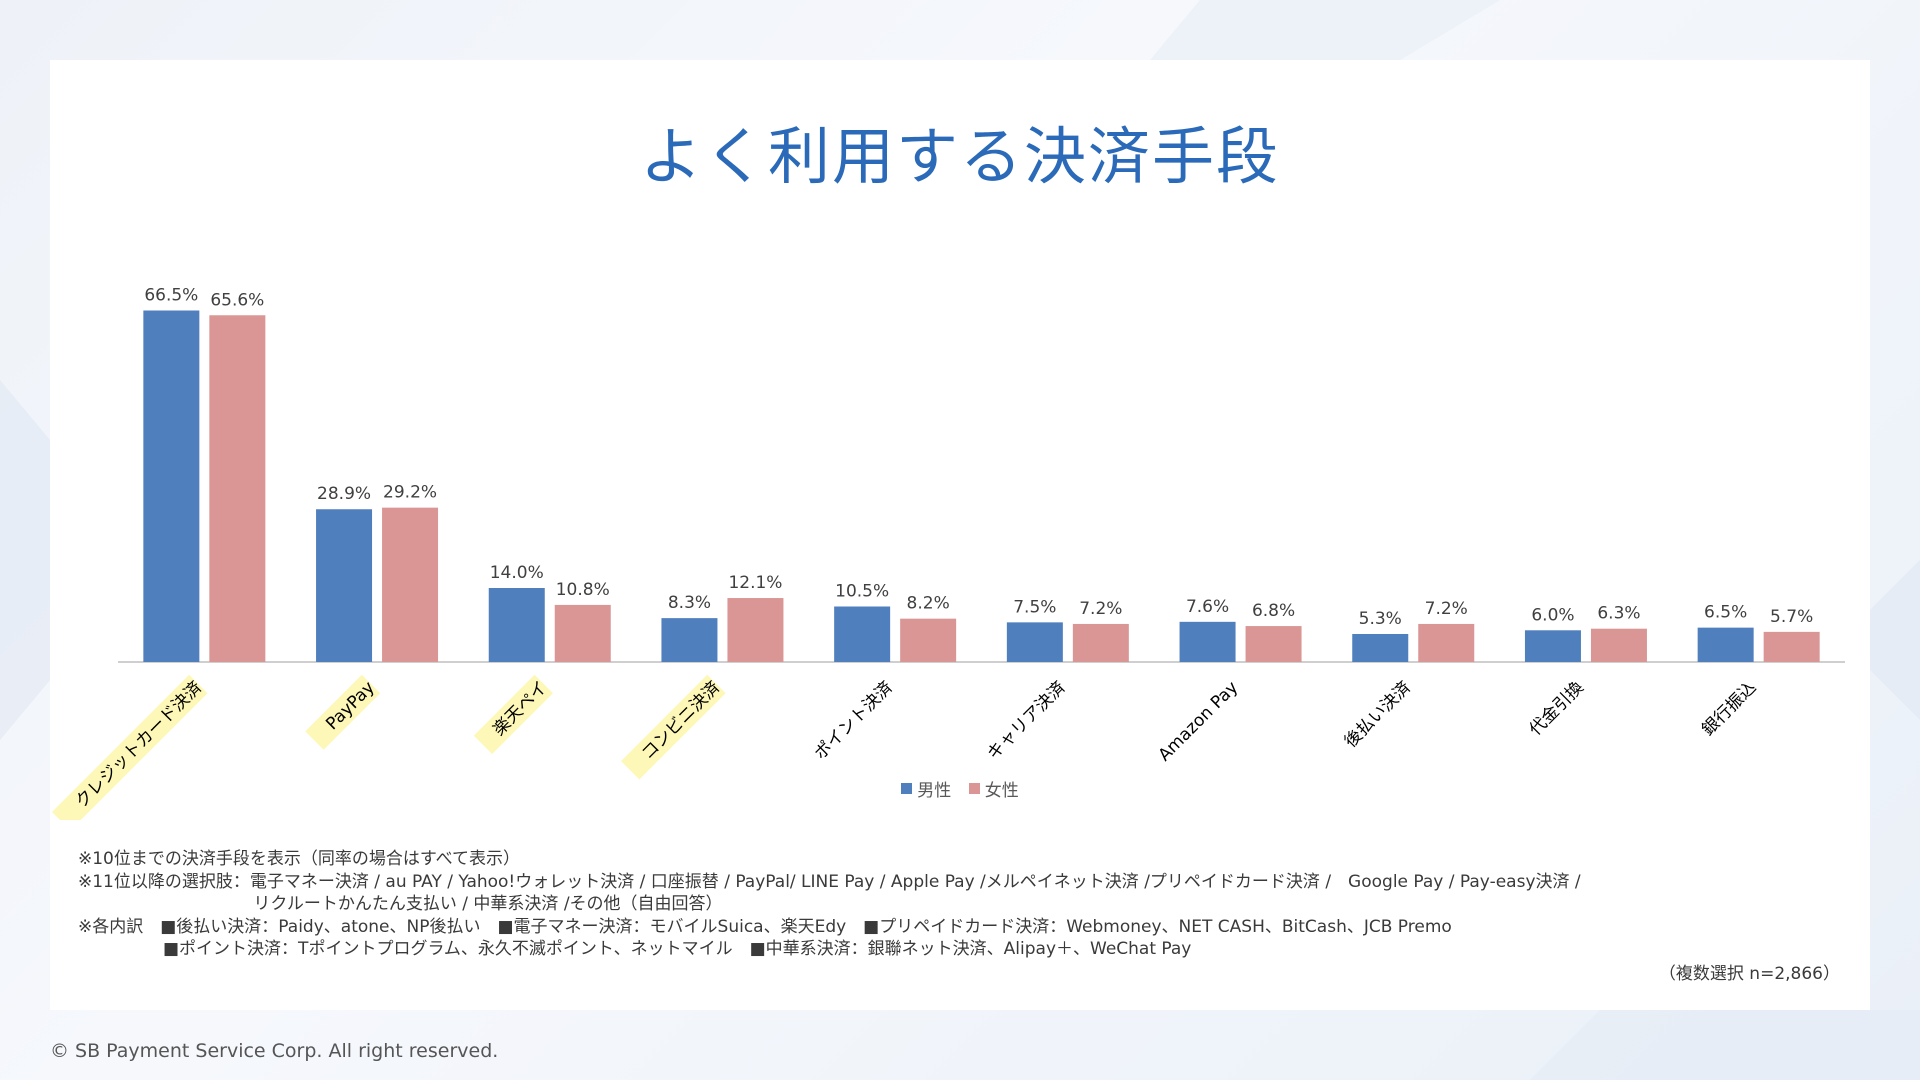 The width and height of the screenshot is (1920, 1080). What do you see at coordinates (171, 296) in the screenshot?
I see `data-label: 66.5%` at bounding box center [171, 296].